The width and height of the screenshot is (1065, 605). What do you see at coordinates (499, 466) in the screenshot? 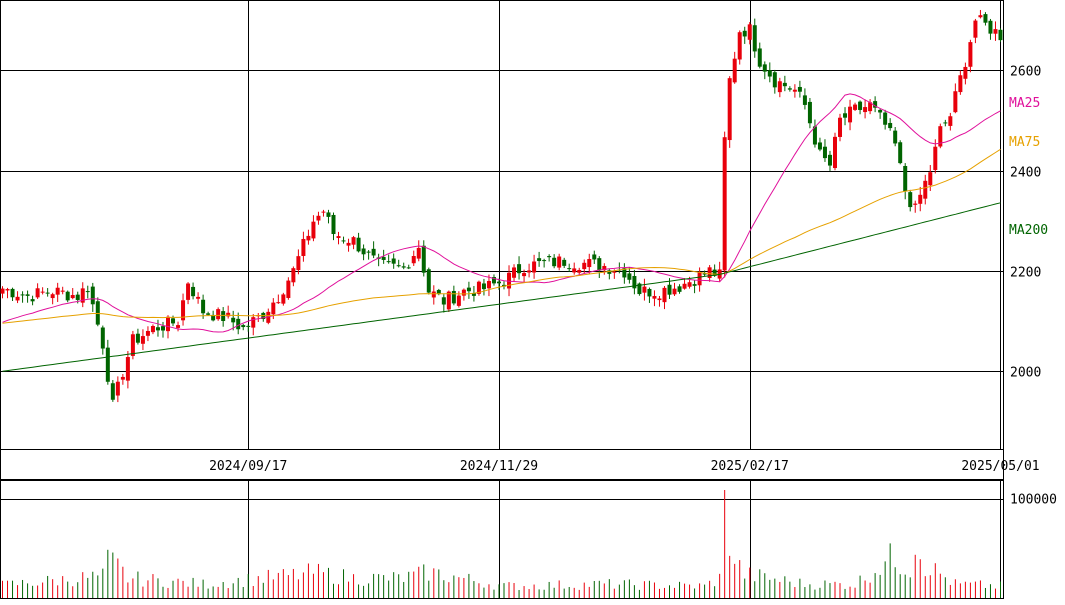
I see `date-tick-label: 2024/11/29` at bounding box center [499, 466].